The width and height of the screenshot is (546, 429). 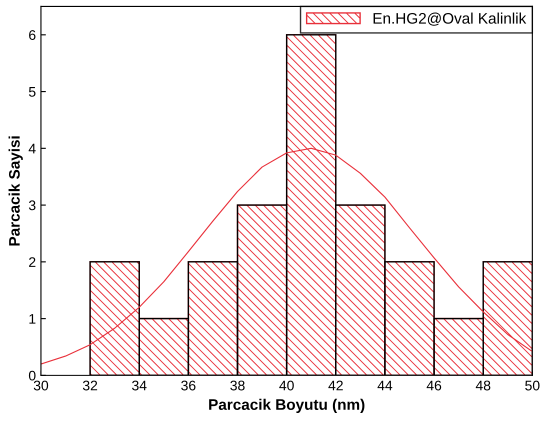 What do you see at coordinates (32, 262) in the screenshot?
I see `y-tick-label: 2` at bounding box center [32, 262].